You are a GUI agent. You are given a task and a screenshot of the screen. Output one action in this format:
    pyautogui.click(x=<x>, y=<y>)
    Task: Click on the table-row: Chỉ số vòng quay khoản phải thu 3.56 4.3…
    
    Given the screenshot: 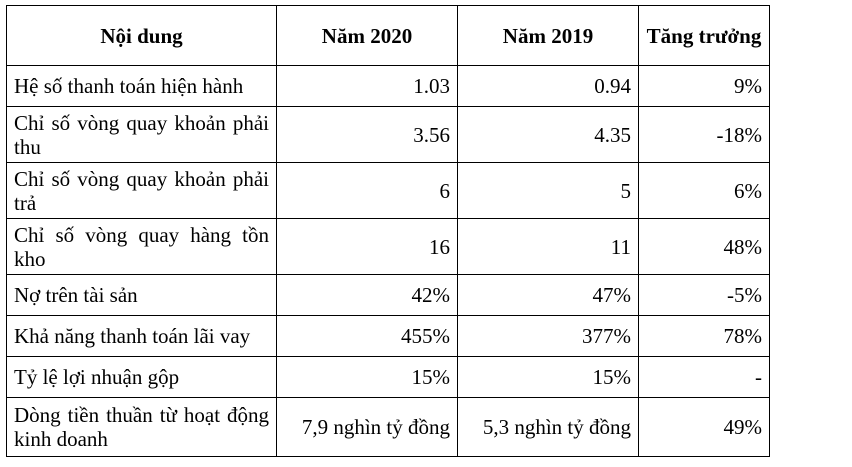 What is the action you would take?
    pyautogui.click(x=388, y=134)
    